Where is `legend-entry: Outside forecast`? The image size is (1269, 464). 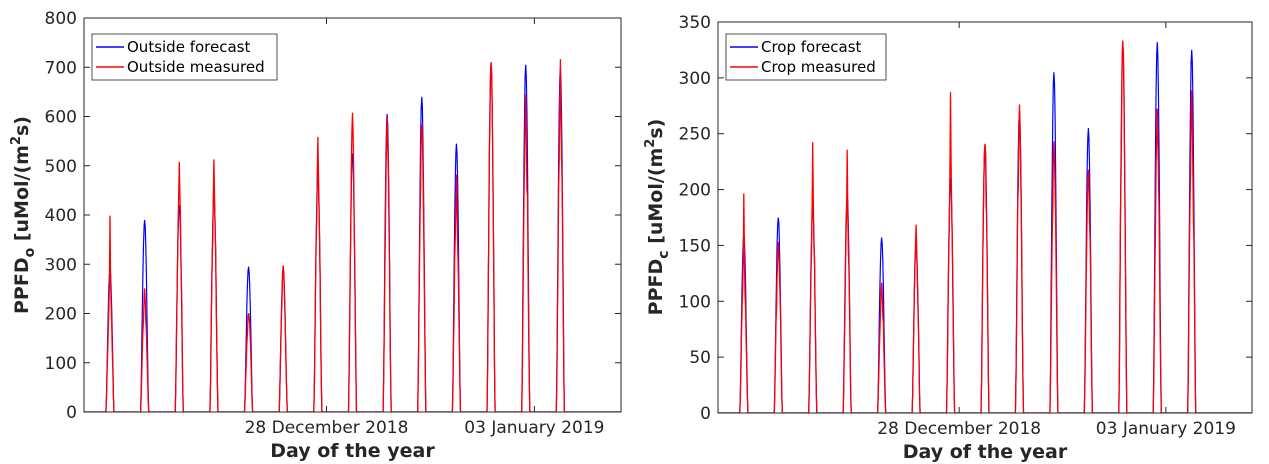
legend-entry: Outside forecast is located at coordinates (188, 47).